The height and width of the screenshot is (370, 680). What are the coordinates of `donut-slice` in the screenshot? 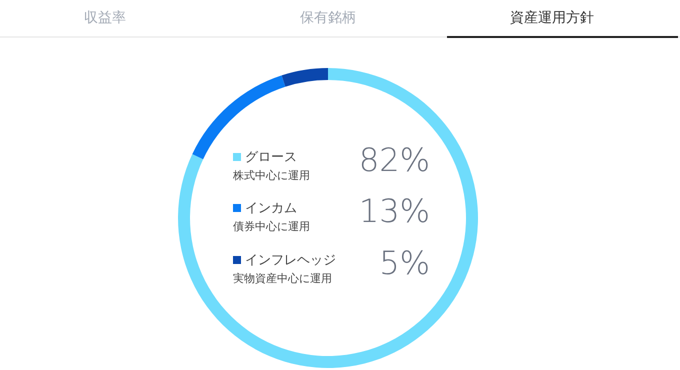 It's located at (305, 77).